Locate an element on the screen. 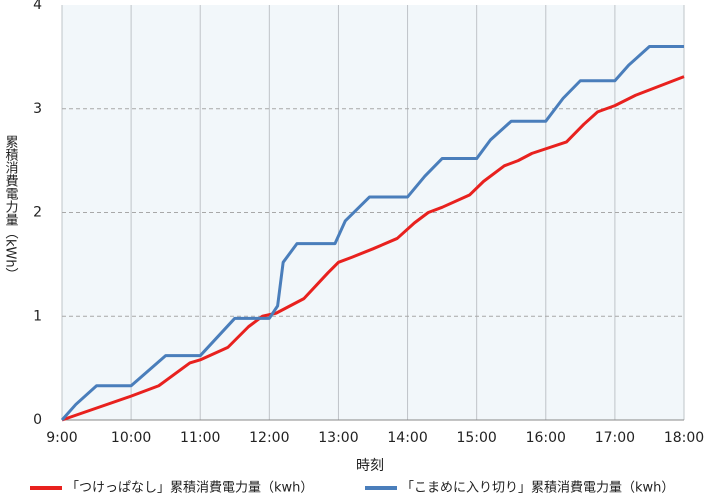 This screenshot has height=504, width=710. x-tick-label: 13:00 is located at coordinates (338, 438).